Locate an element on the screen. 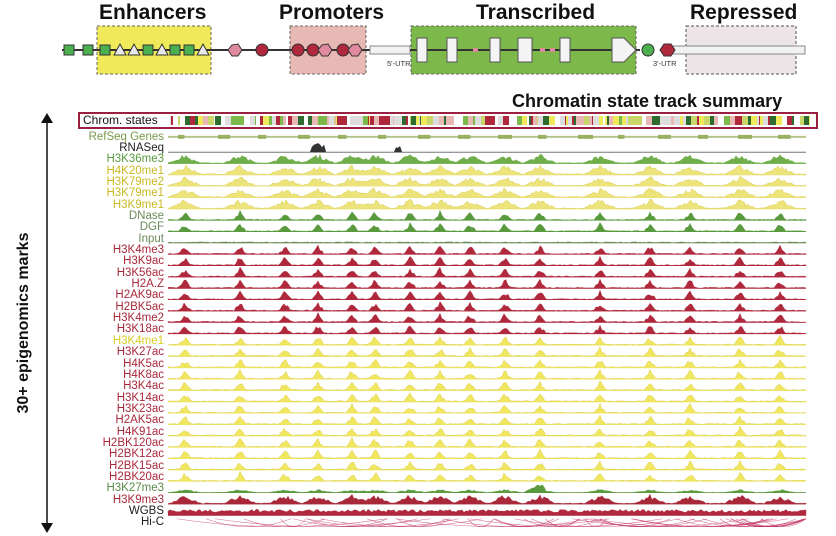 This screenshot has height=536, width=836. header-repressed: Repressed is located at coordinates (744, 12).